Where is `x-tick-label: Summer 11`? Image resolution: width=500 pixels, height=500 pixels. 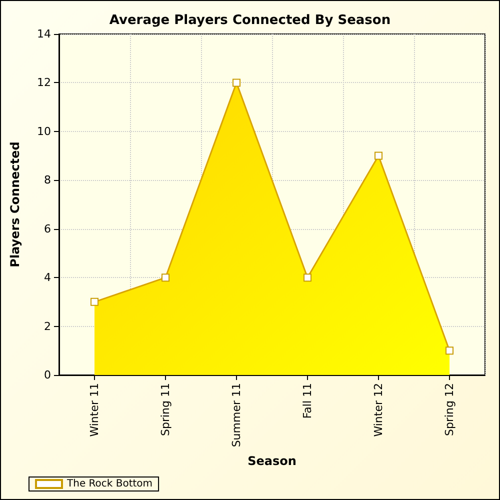
x-tick-label: Summer 11 is located at coordinates (236, 415).